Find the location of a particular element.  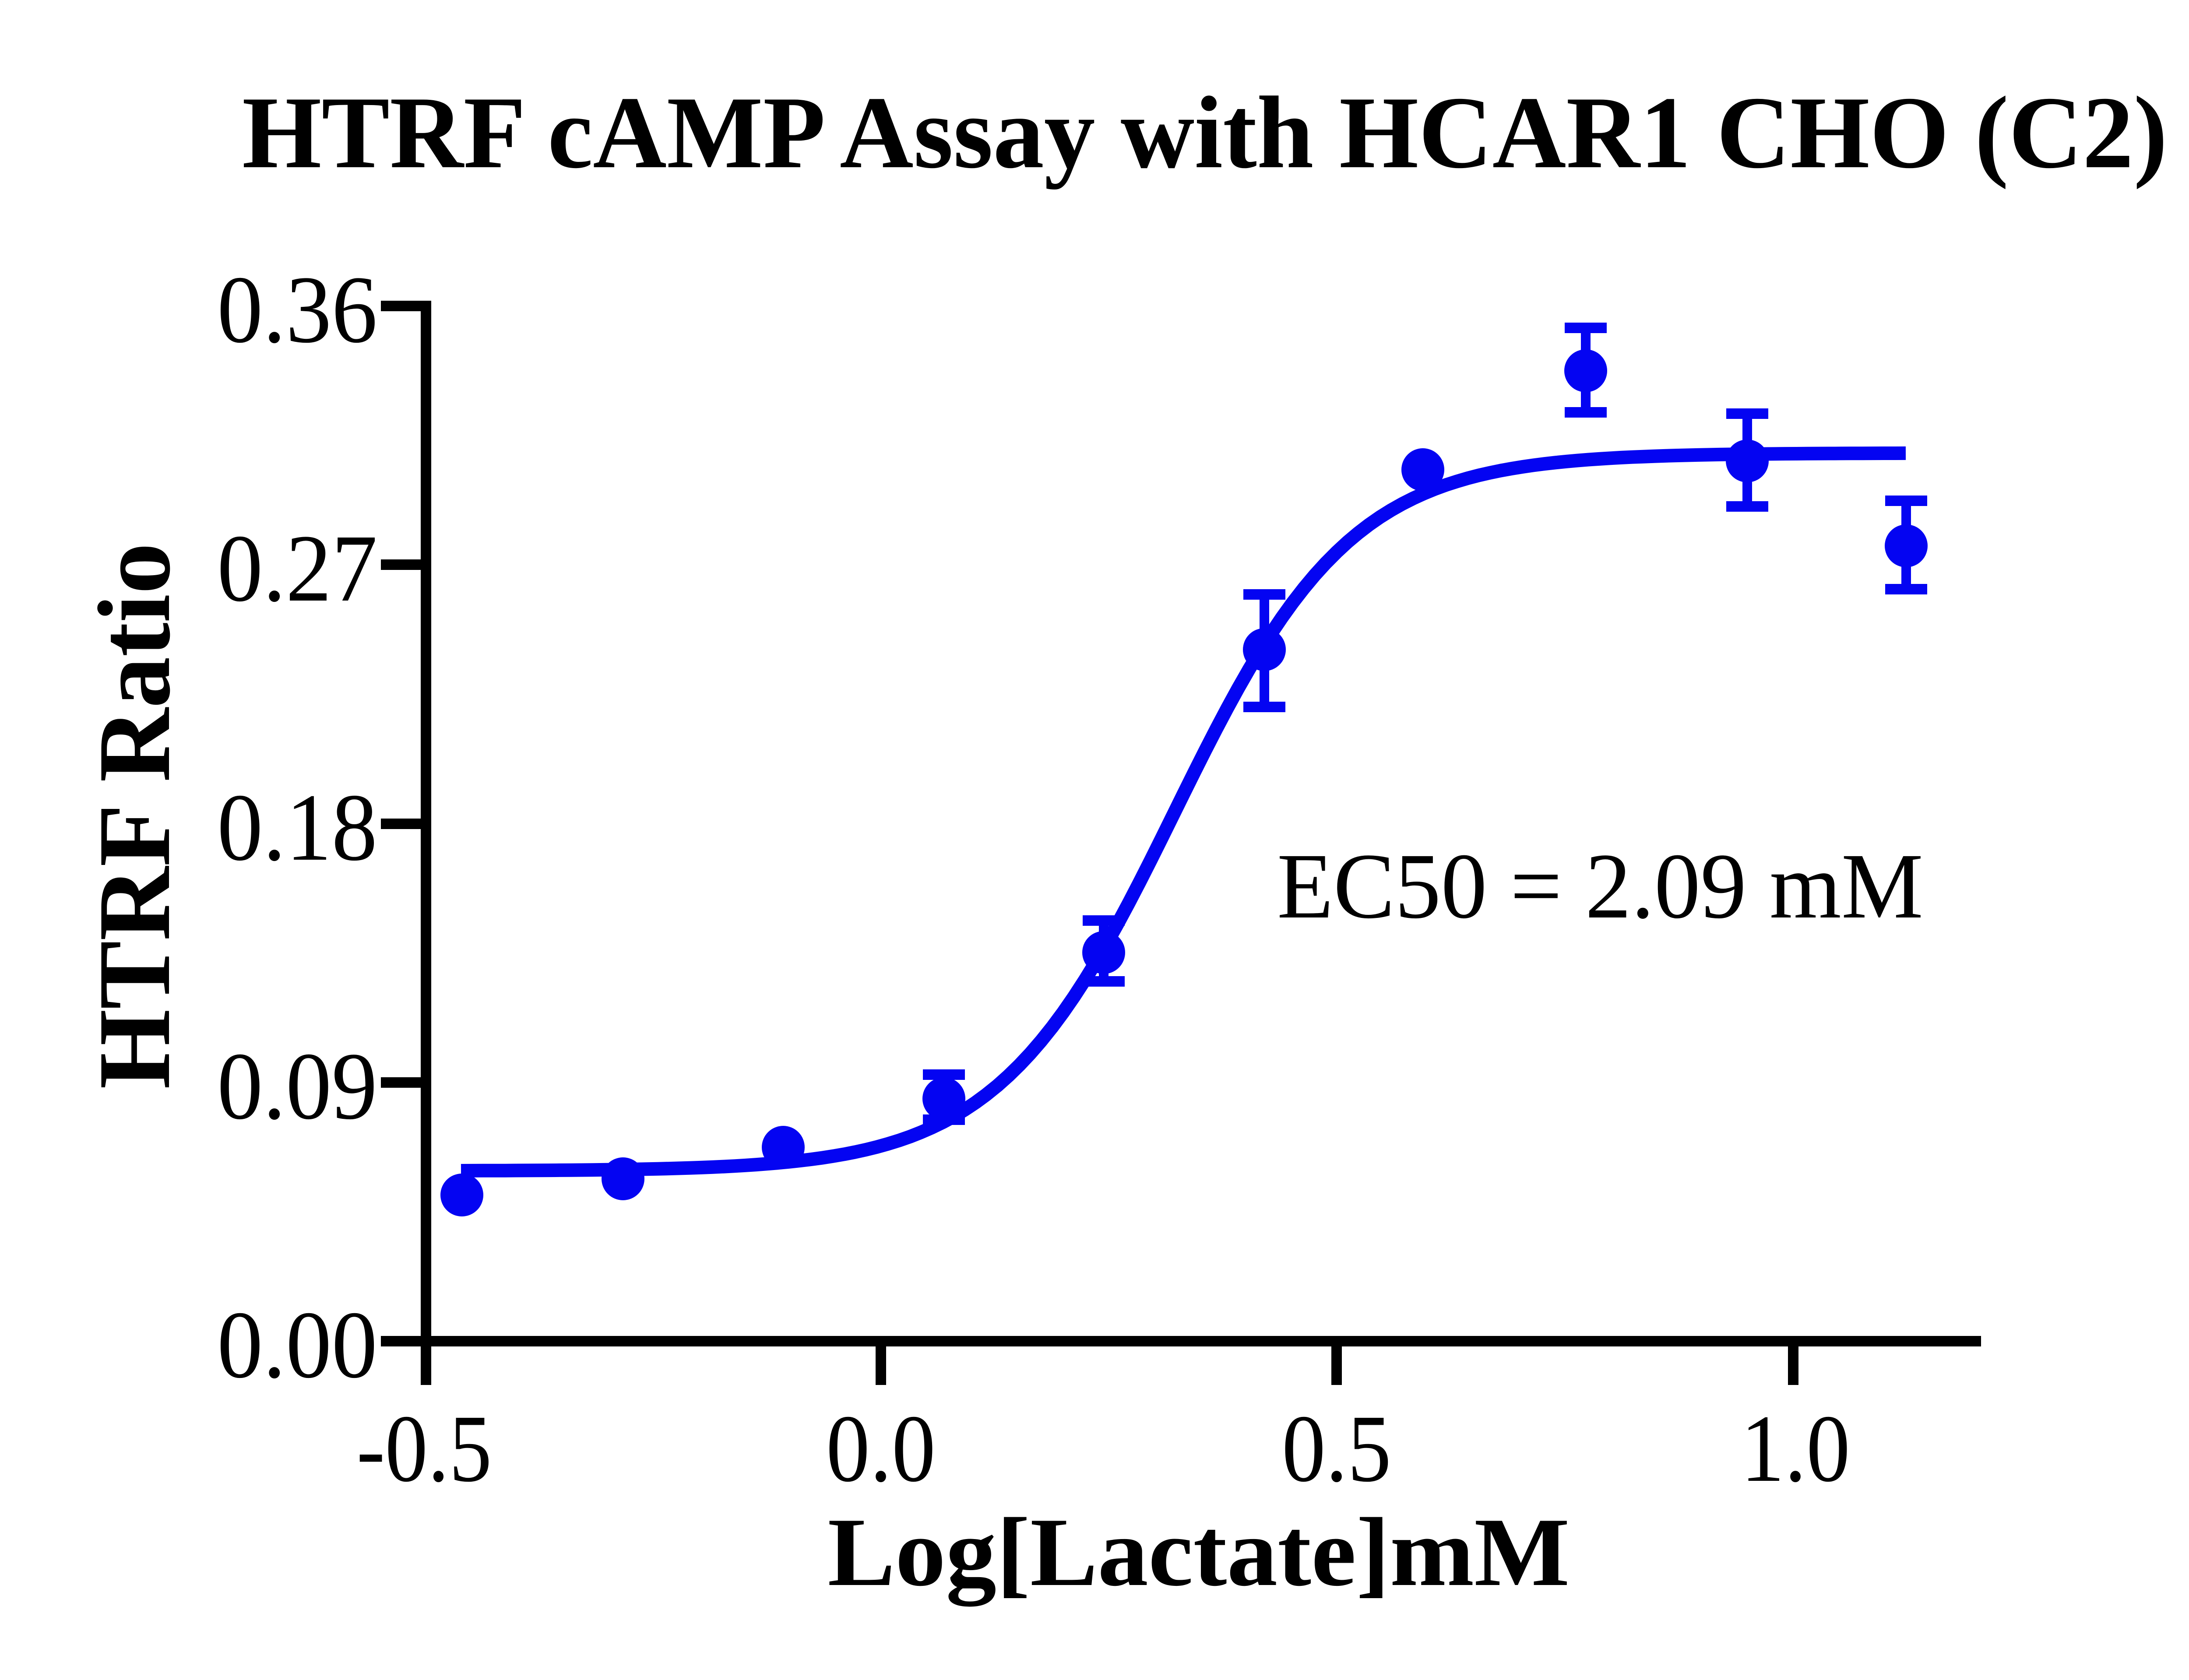

svg-text: 0.00 is located at coordinates (297, 1344).